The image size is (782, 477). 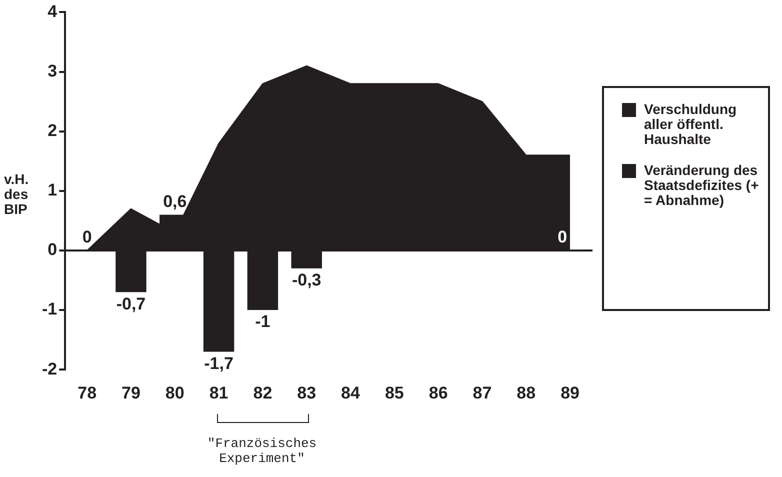 What do you see at coordinates (306, 392) in the screenshot?
I see `x-tick-label: 83` at bounding box center [306, 392].